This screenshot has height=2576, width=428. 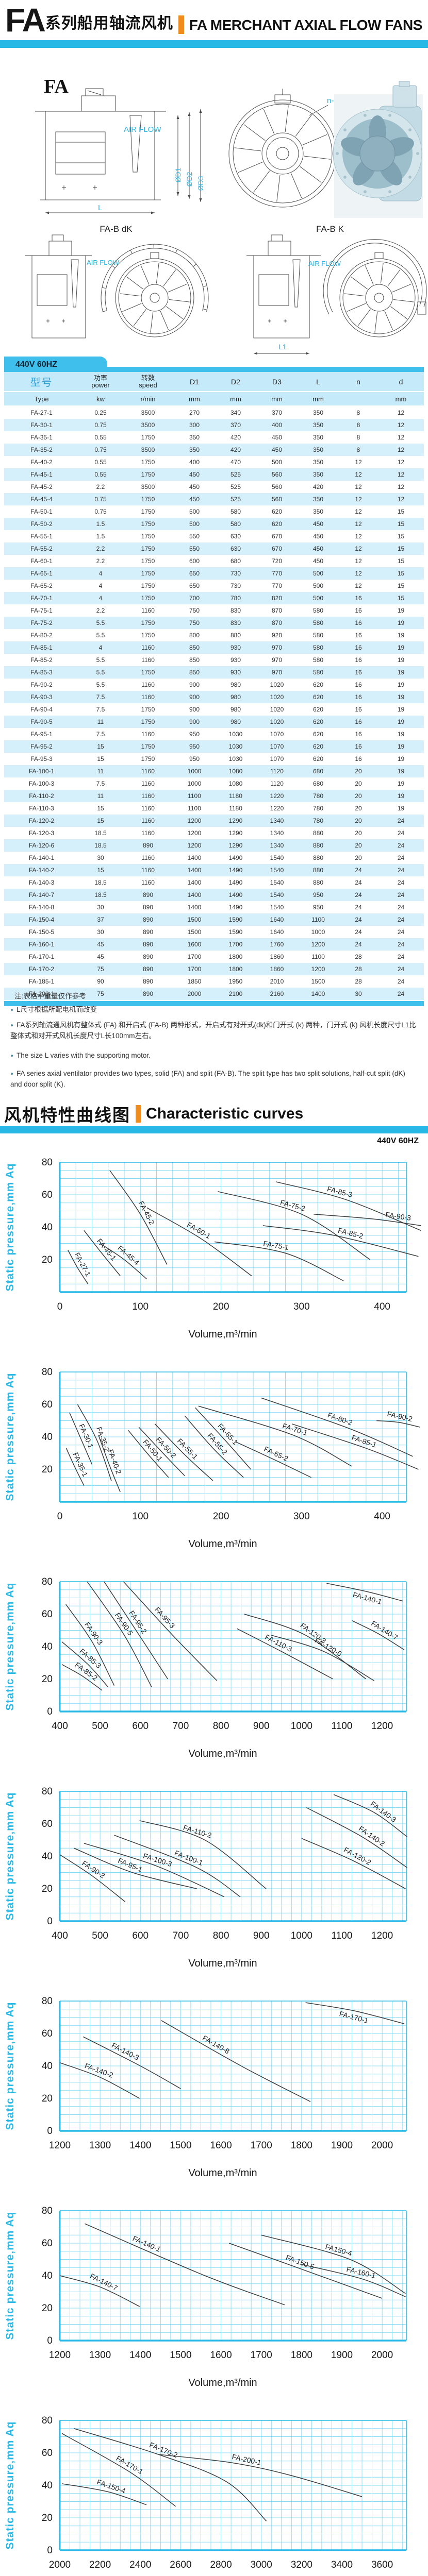 What do you see at coordinates (155, 290) in the screenshot?
I see `split-dk-front-view` at bounding box center [155, 290].